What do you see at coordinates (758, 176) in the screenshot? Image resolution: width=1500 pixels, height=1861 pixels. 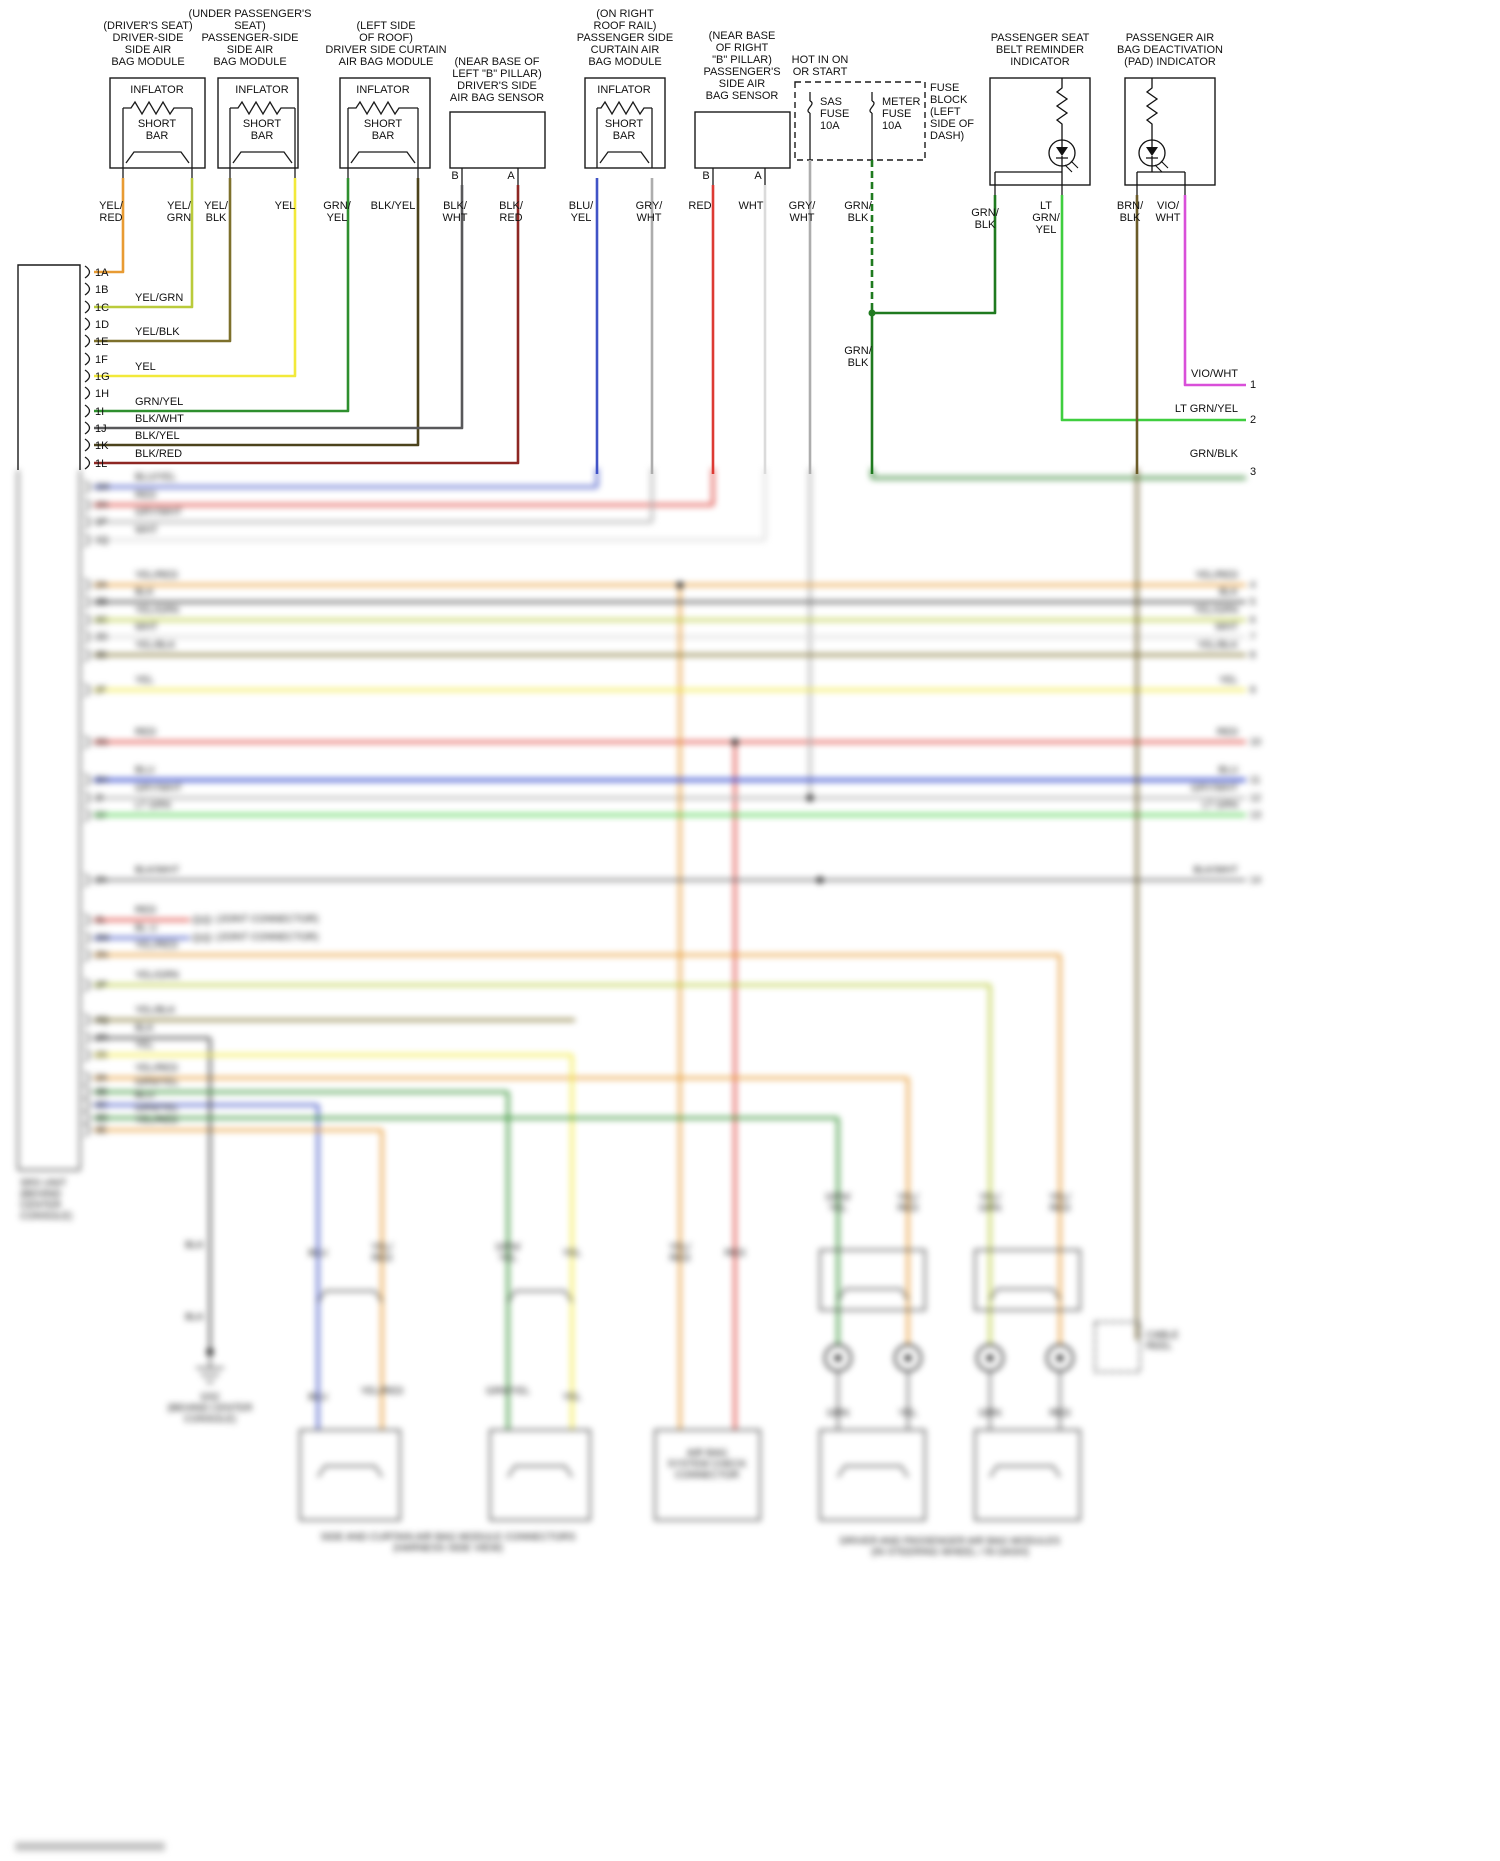 I see `terminal-a: A` at bounding box center [758, 176].